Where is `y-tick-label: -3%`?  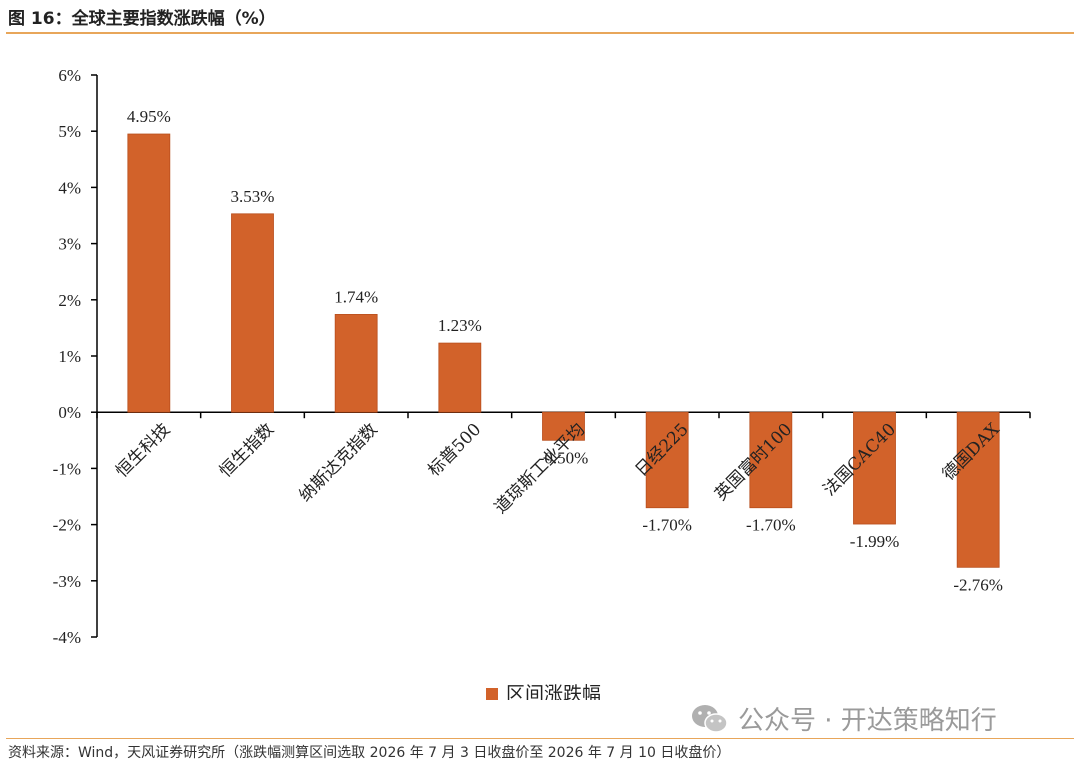 y-tick-label: -3% is located at coordinates (67, 581).